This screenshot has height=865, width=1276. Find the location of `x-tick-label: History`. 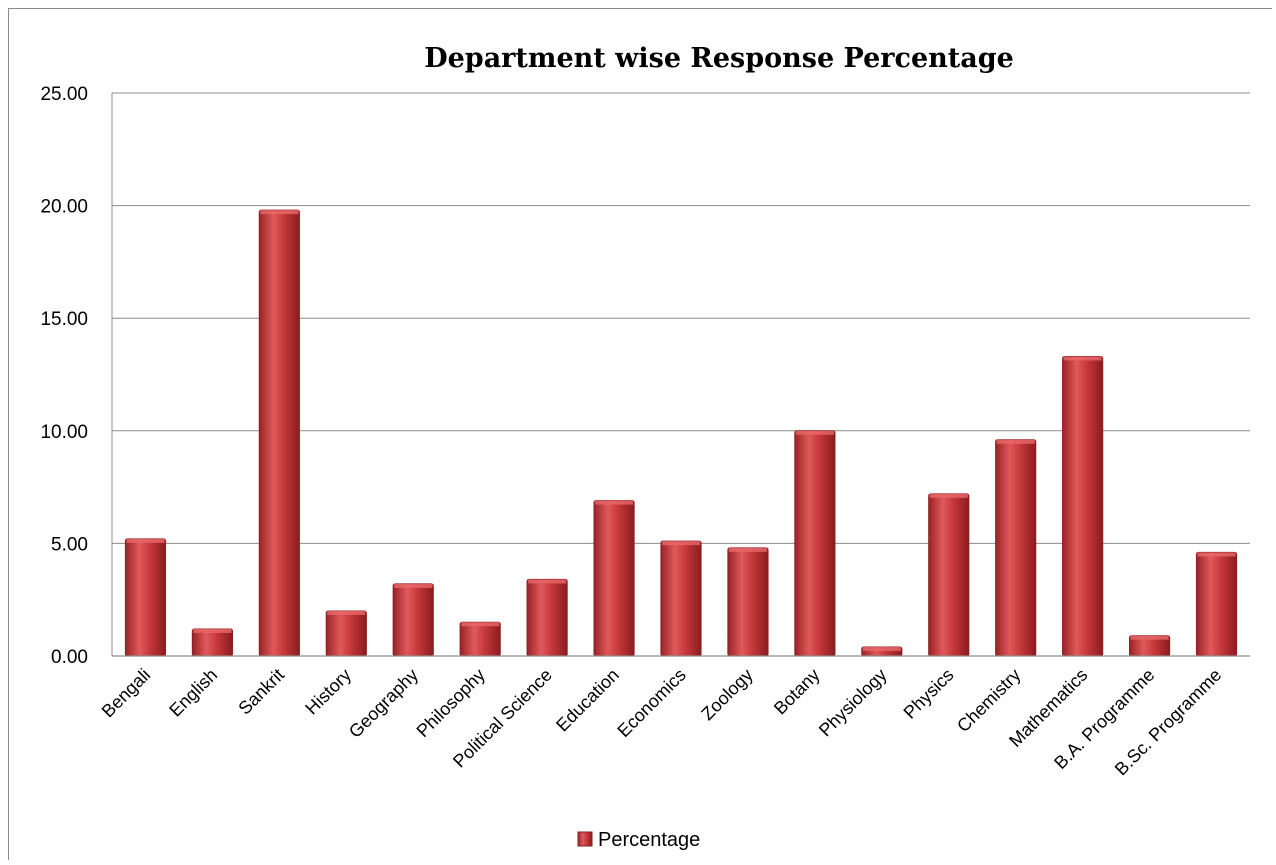

x-tick-label: History is located at coordinates (328, 692).